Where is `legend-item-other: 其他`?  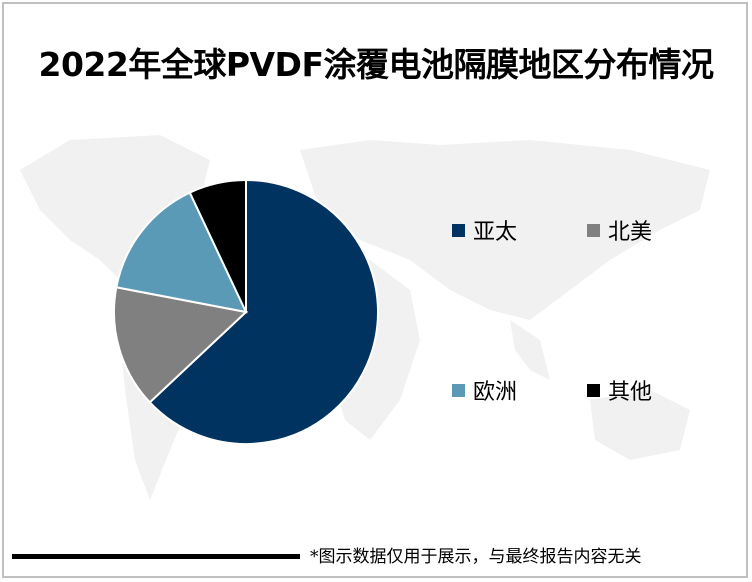 legend-item-other: 其他 is located at coordinates (619, 390).